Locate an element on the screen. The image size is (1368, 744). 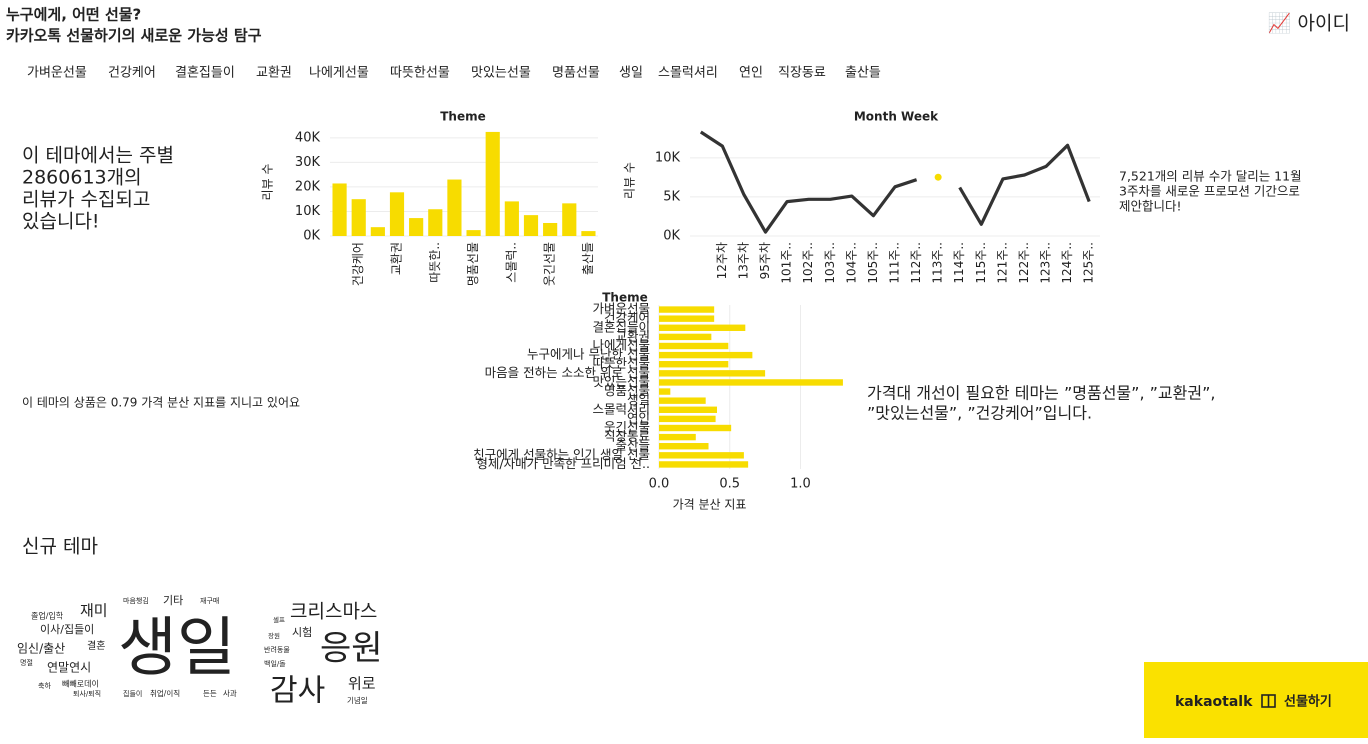
x-tick-label: 105주.. is located at coordinates (873, 263).